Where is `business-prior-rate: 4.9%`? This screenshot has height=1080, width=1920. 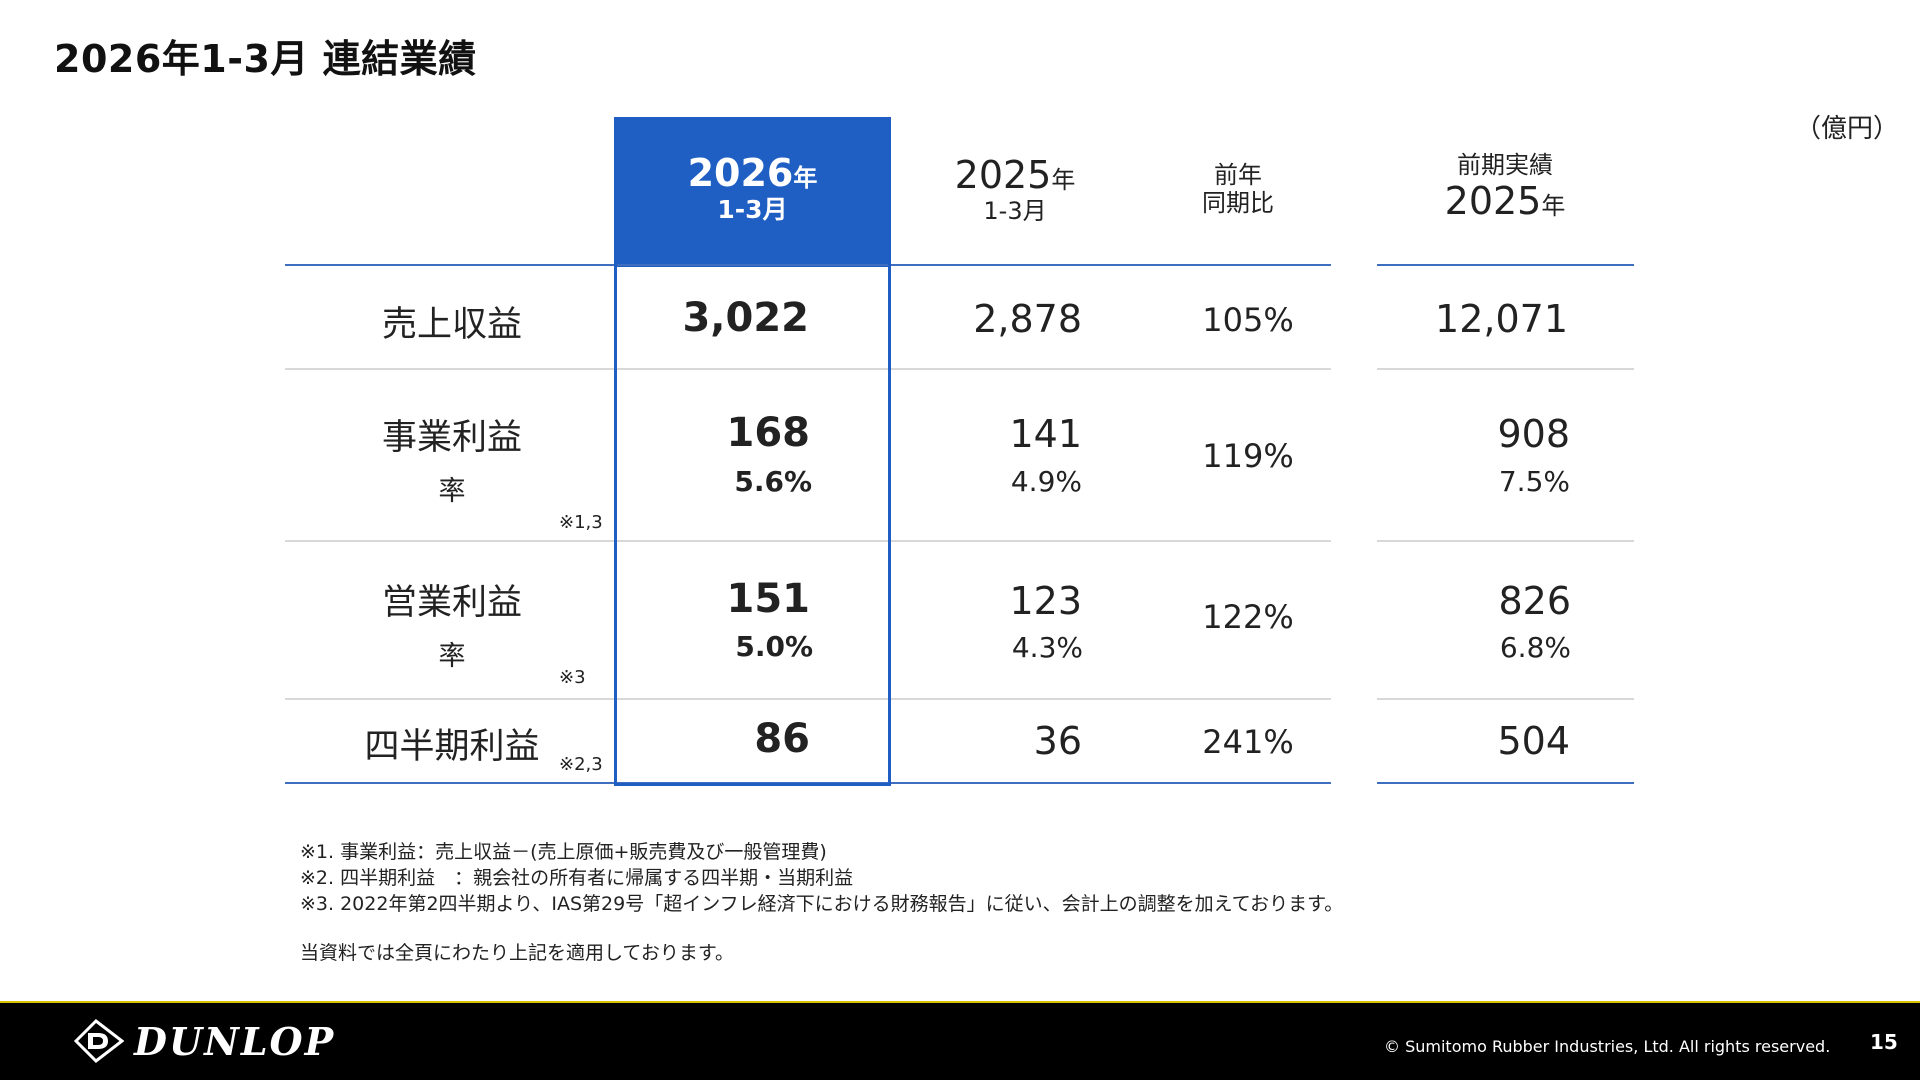 business-prior-rate: 4.9% is located at coordinates (1046, 481).